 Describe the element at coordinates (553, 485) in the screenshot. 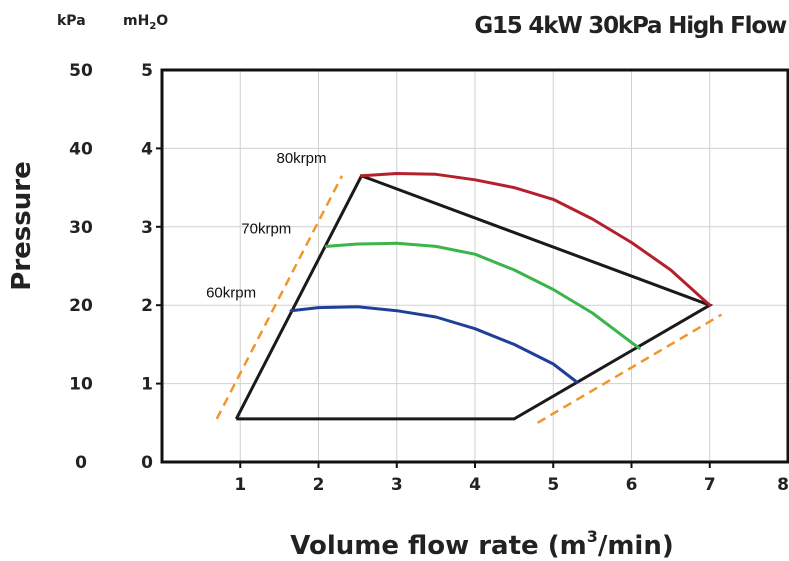

I see `xtick-5: 5` at that location.